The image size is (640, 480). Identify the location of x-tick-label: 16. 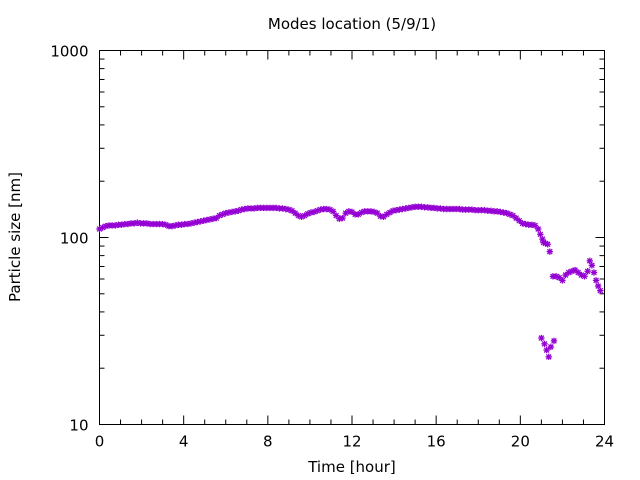
(436, 442).